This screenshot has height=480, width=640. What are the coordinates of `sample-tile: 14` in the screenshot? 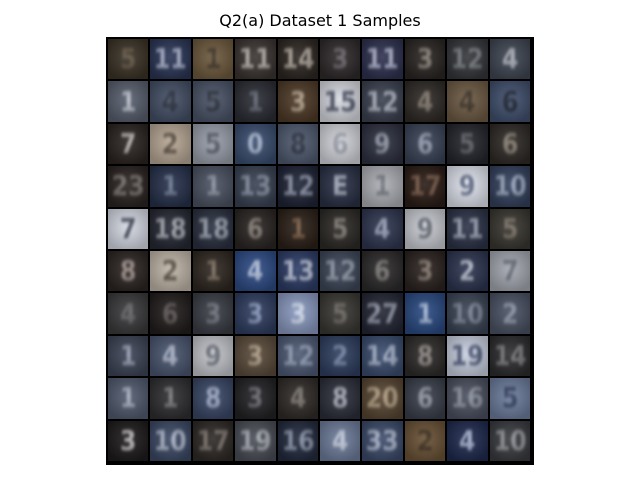 It's located at (382, 356).